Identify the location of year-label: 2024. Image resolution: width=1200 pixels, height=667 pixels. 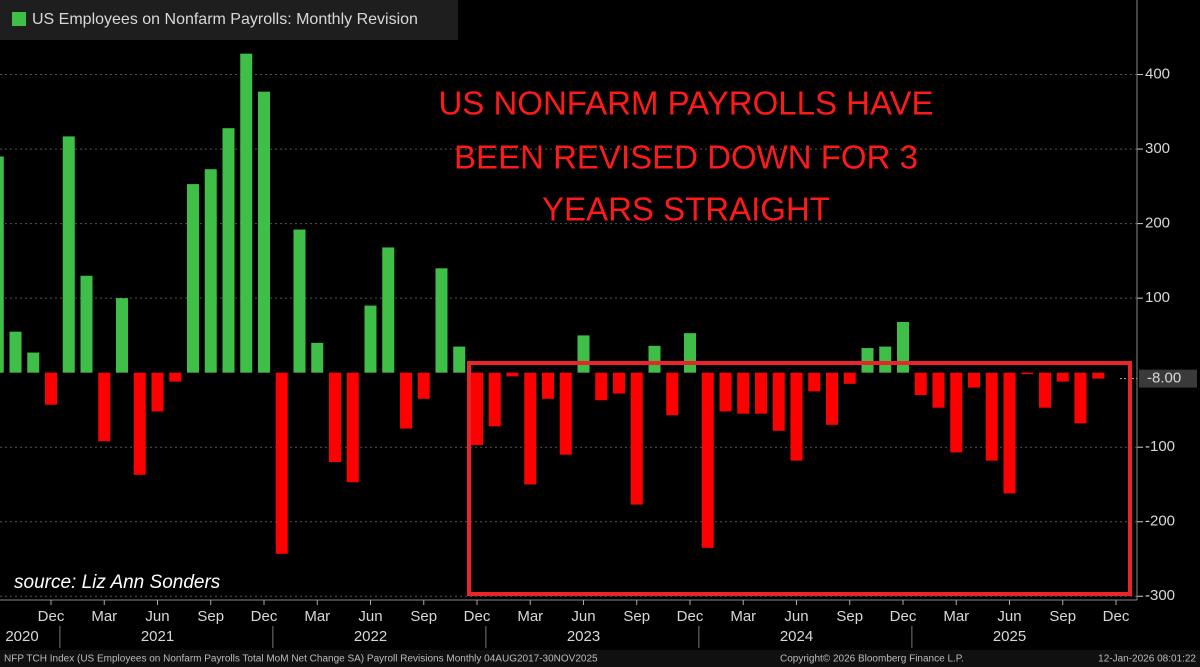
(796, 636).